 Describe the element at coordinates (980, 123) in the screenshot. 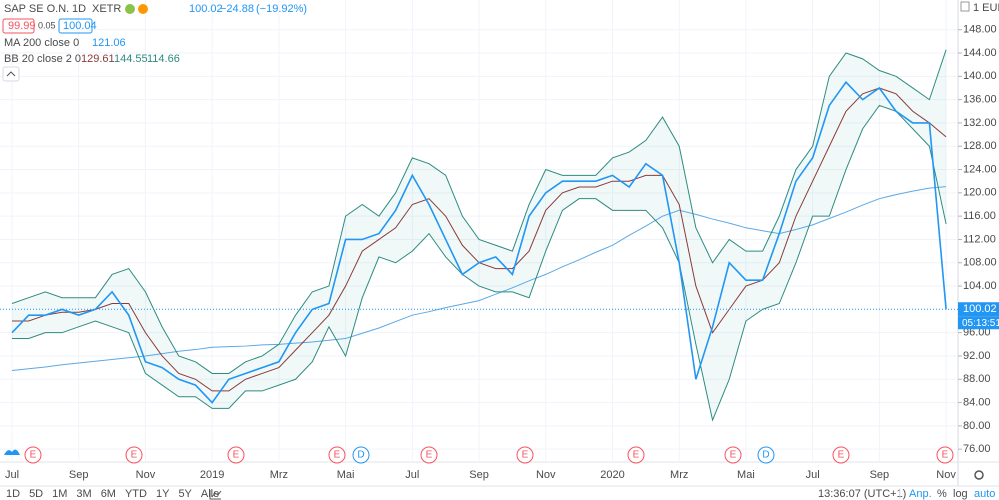

I see `y-tick-label: 132.00` at that location.